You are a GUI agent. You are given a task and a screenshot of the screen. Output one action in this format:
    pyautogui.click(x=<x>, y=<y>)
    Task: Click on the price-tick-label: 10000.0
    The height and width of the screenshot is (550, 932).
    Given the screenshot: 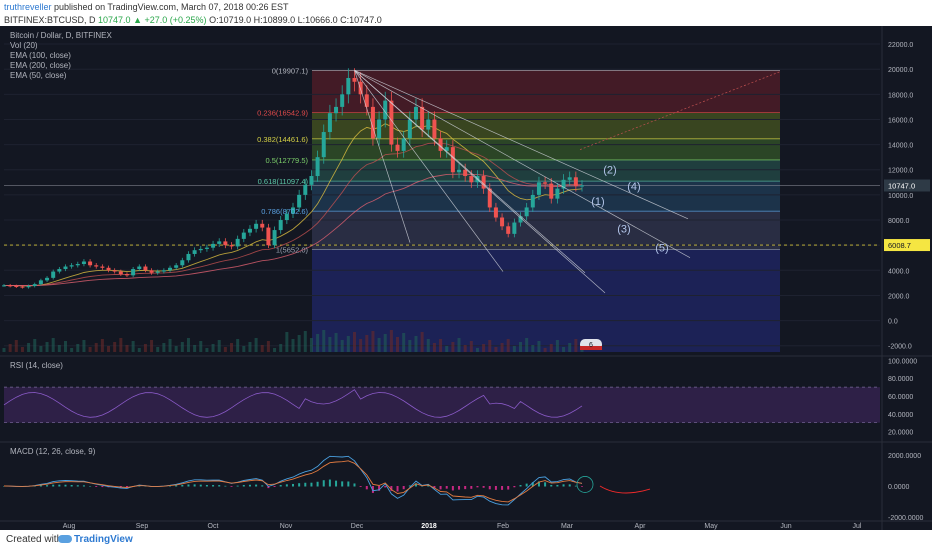 What is the action you would take?
    pyautogui.click(x=900, y=196)
    